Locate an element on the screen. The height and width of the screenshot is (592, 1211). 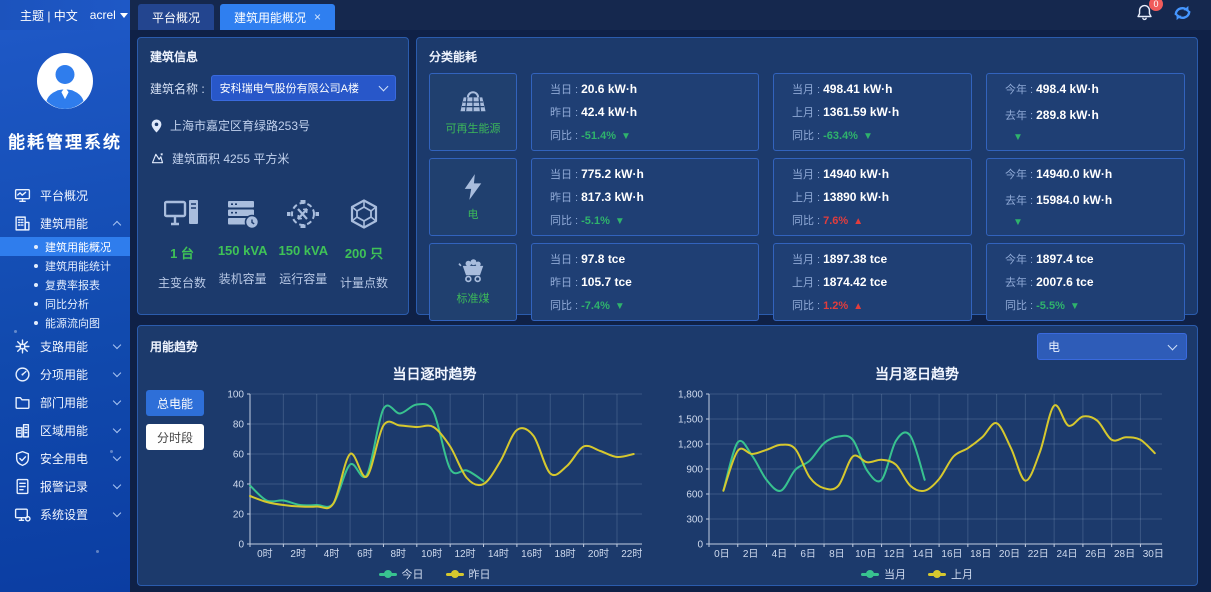
refresh-icon is located at coordinates (1182, 15).